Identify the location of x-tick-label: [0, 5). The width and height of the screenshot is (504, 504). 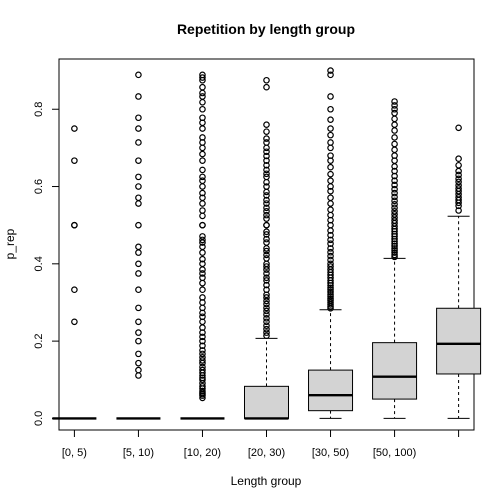
(74, 453).